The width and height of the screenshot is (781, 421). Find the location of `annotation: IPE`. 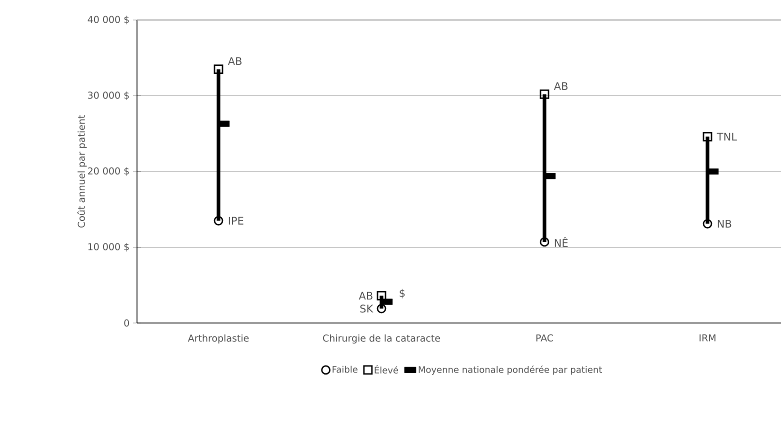

annotation: IPE is located at coordinates (236, 220).